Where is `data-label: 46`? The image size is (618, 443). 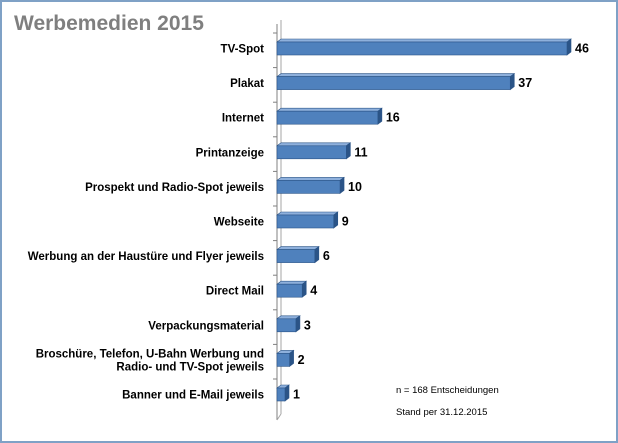
data-label: 46 is located at coordinates (582, 49).